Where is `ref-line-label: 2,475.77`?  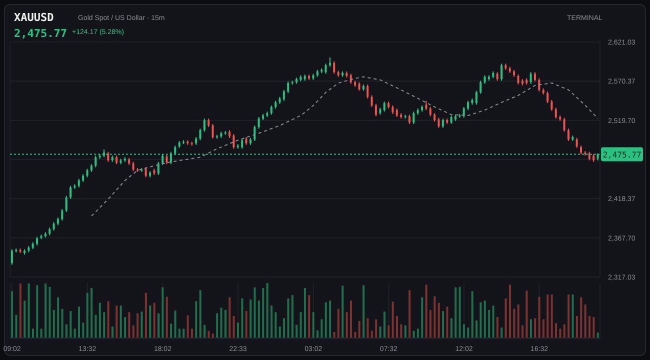
ref-line-label: 2,475.77 is located at coordinates (622, 155).